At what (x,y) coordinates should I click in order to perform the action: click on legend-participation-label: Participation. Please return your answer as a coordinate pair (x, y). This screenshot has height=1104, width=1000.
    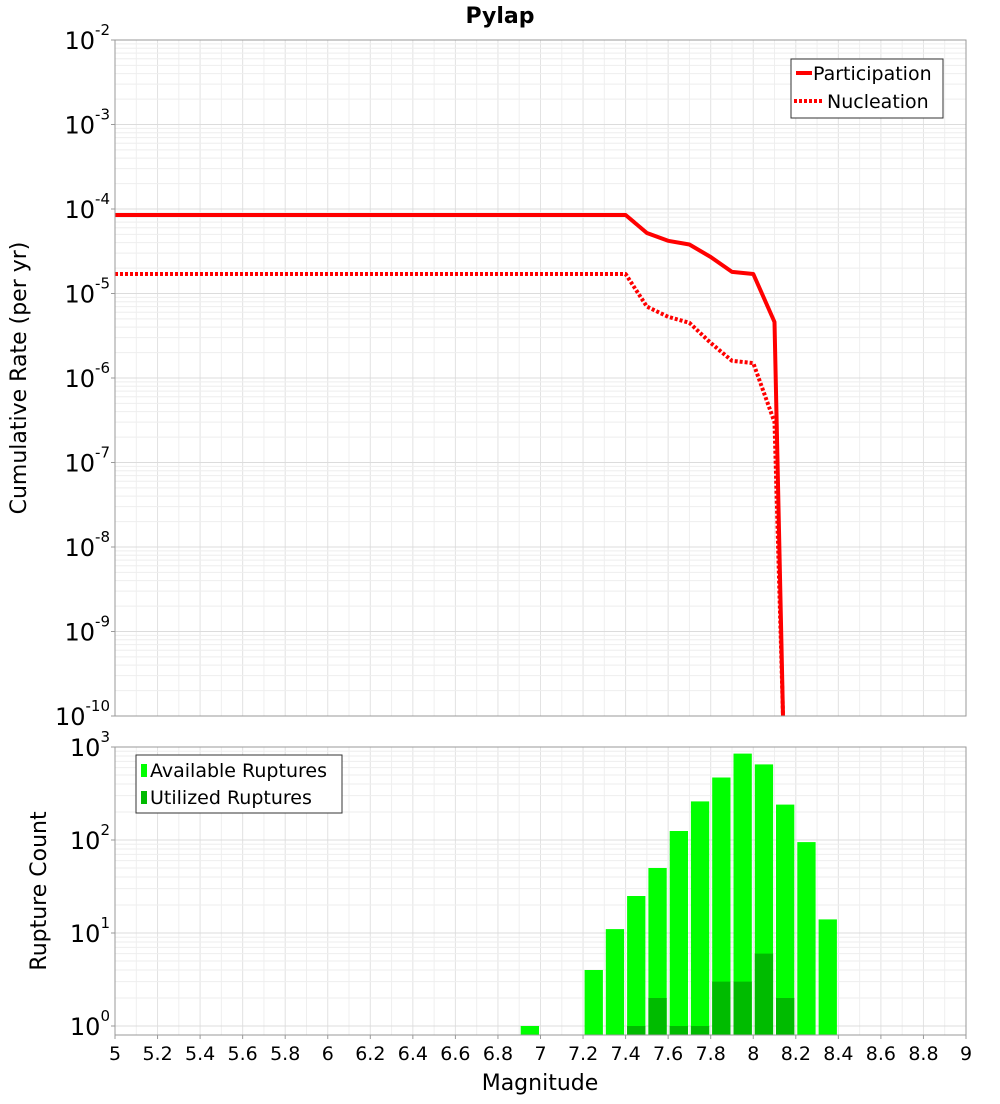
    Looking at the image, I should click on (872, 74).